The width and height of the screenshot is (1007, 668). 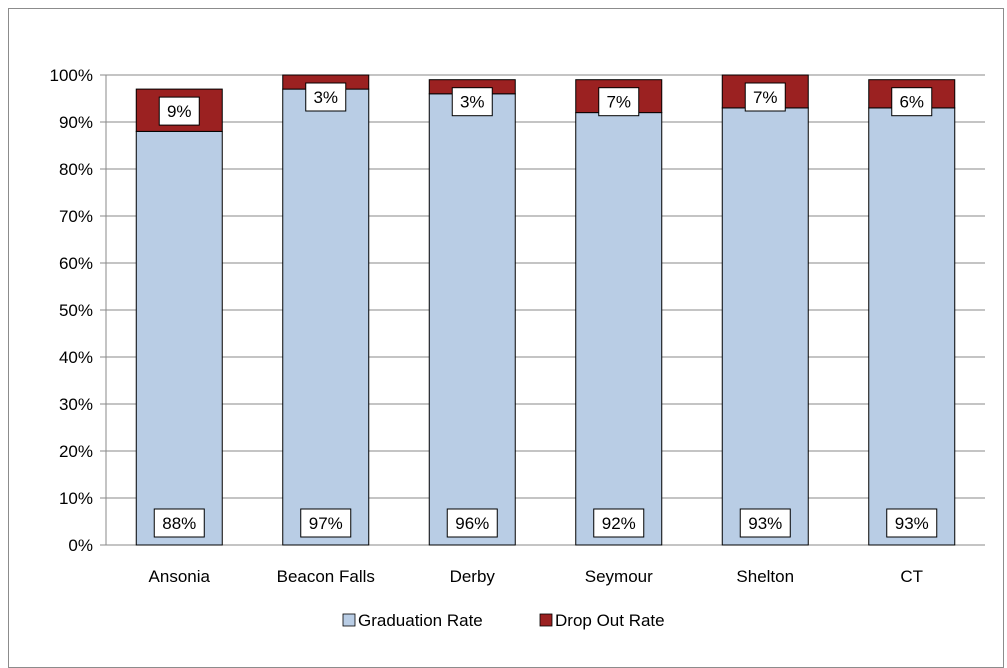 I want to click on legend-swatch-drop-out-rate, so click(x=546, y=620).